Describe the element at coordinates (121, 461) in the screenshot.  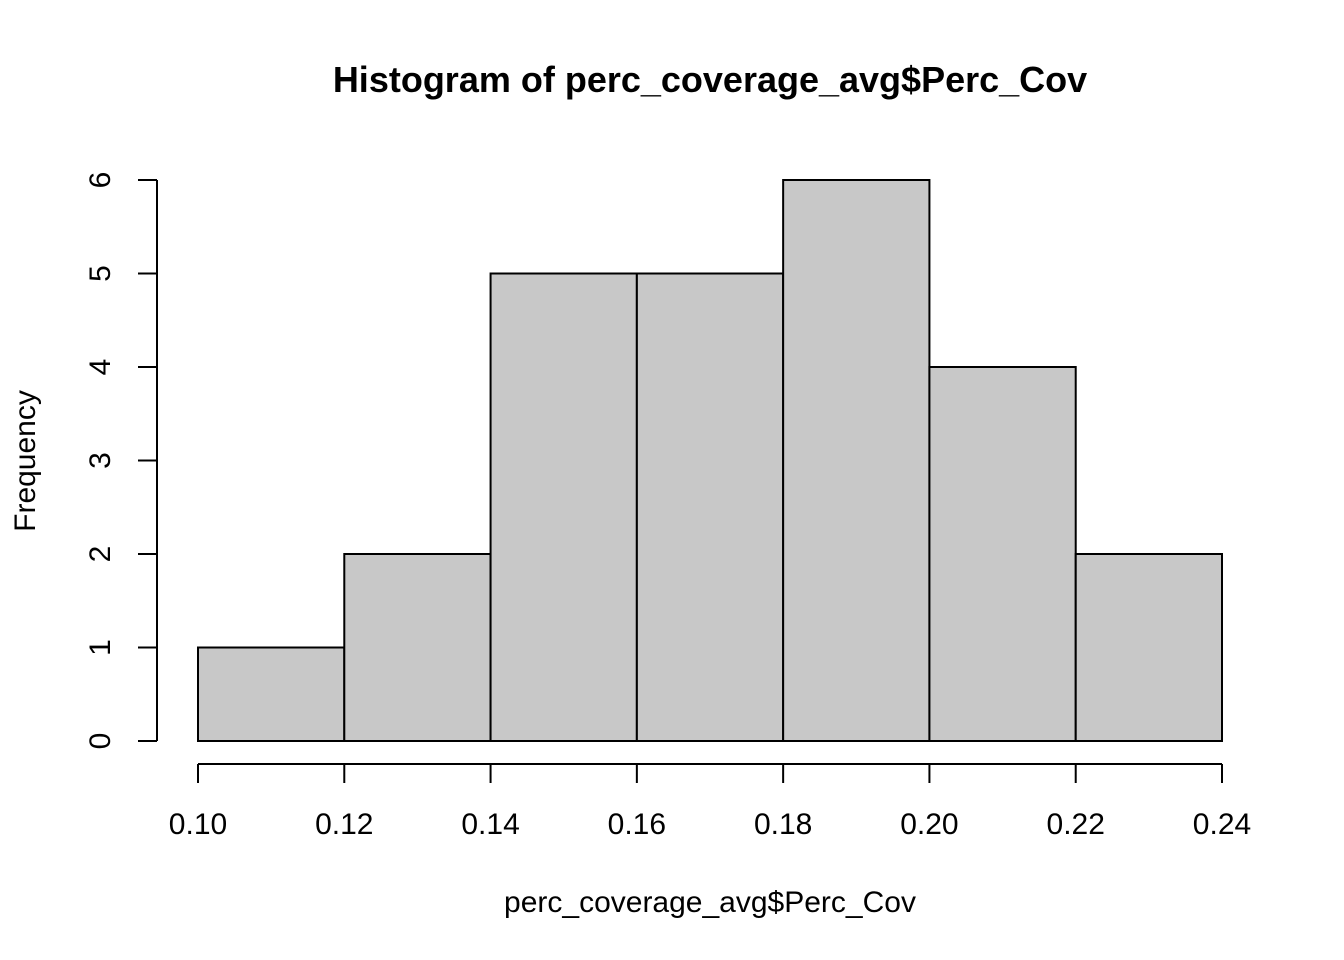
I see `y-axis: 0 1 2 3 4 5 6` at that location.